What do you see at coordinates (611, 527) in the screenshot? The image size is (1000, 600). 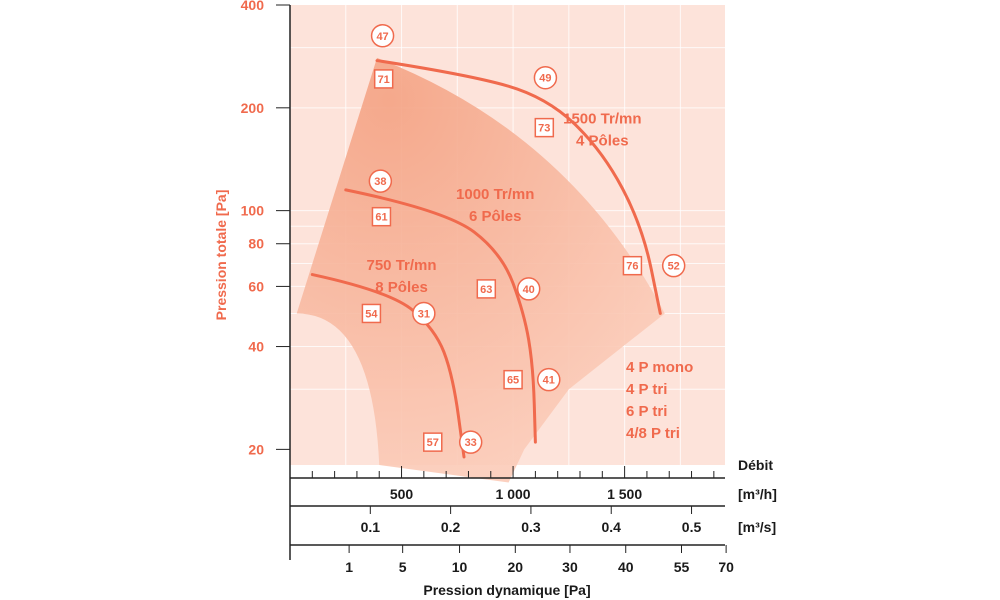 I see `x-tick-label-m3s: 0.4` at bounding box center [611, 527].